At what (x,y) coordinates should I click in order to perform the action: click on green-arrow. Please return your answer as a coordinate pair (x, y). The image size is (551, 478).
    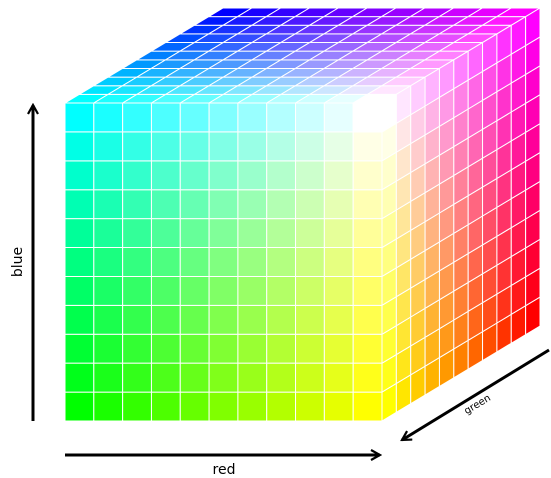
    Looking at the image, I should click on (476, 395).